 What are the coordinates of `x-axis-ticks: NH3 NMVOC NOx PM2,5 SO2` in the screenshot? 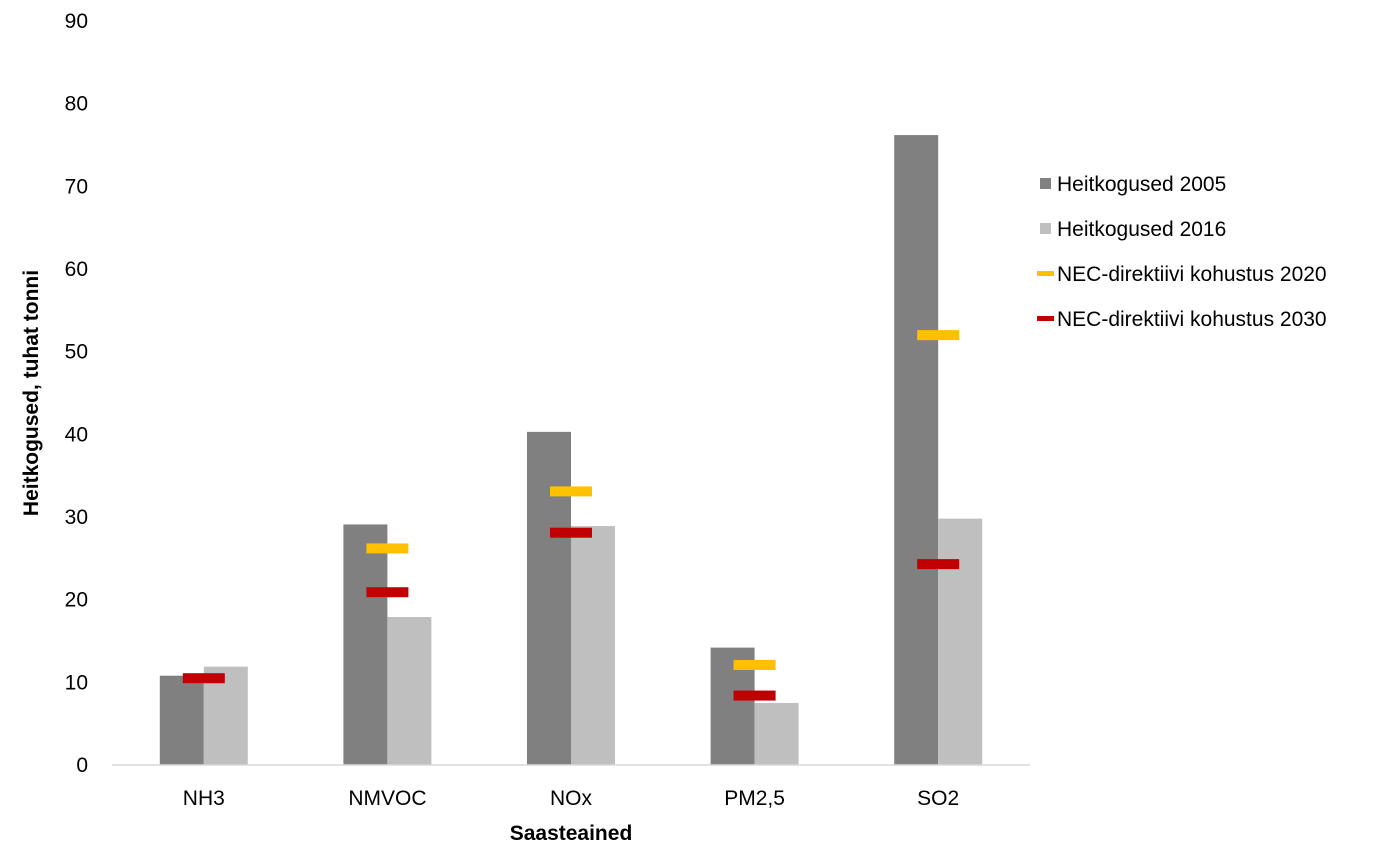 It's located at (571, 798).